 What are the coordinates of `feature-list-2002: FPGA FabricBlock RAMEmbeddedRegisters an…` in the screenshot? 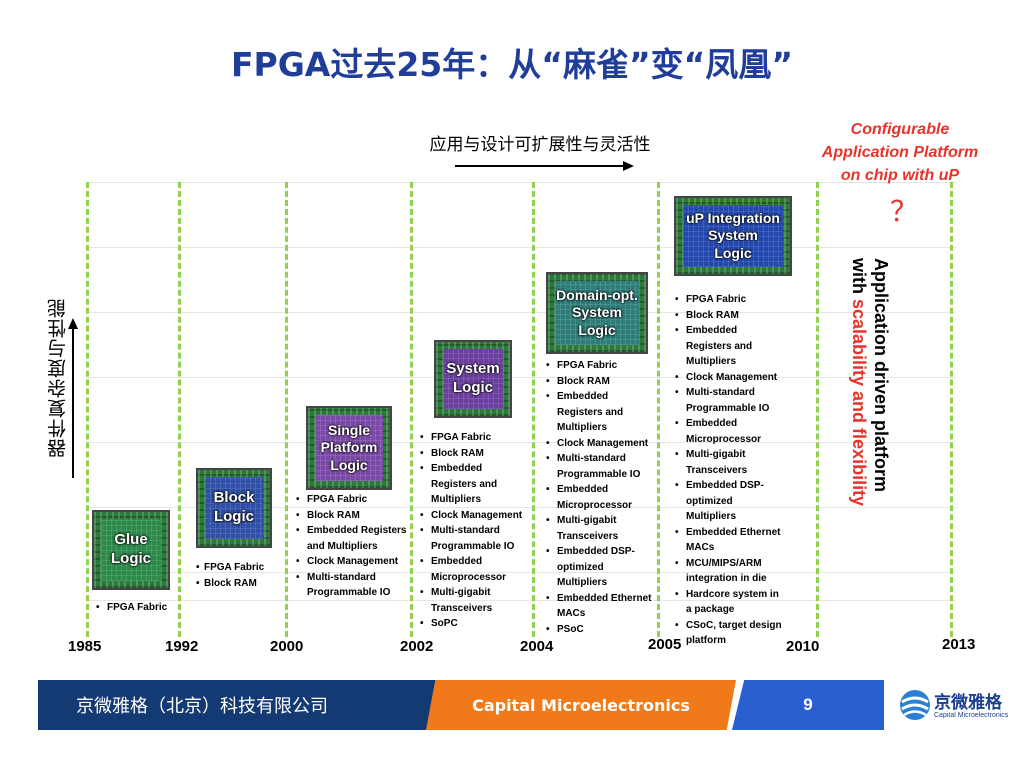 It's located at (470, 531).